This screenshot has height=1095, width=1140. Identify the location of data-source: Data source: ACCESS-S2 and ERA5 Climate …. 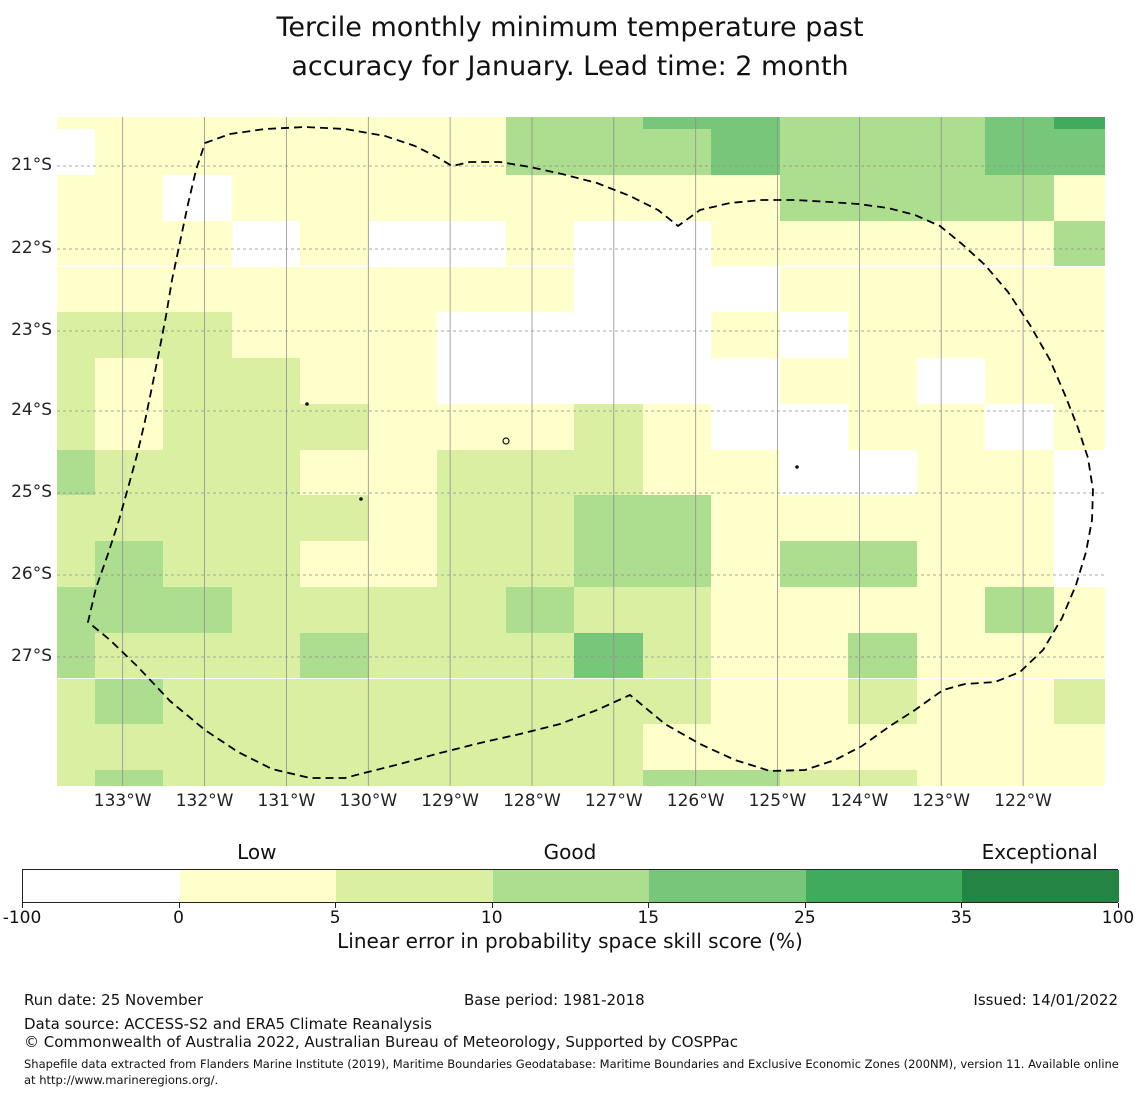
(228, 1024).